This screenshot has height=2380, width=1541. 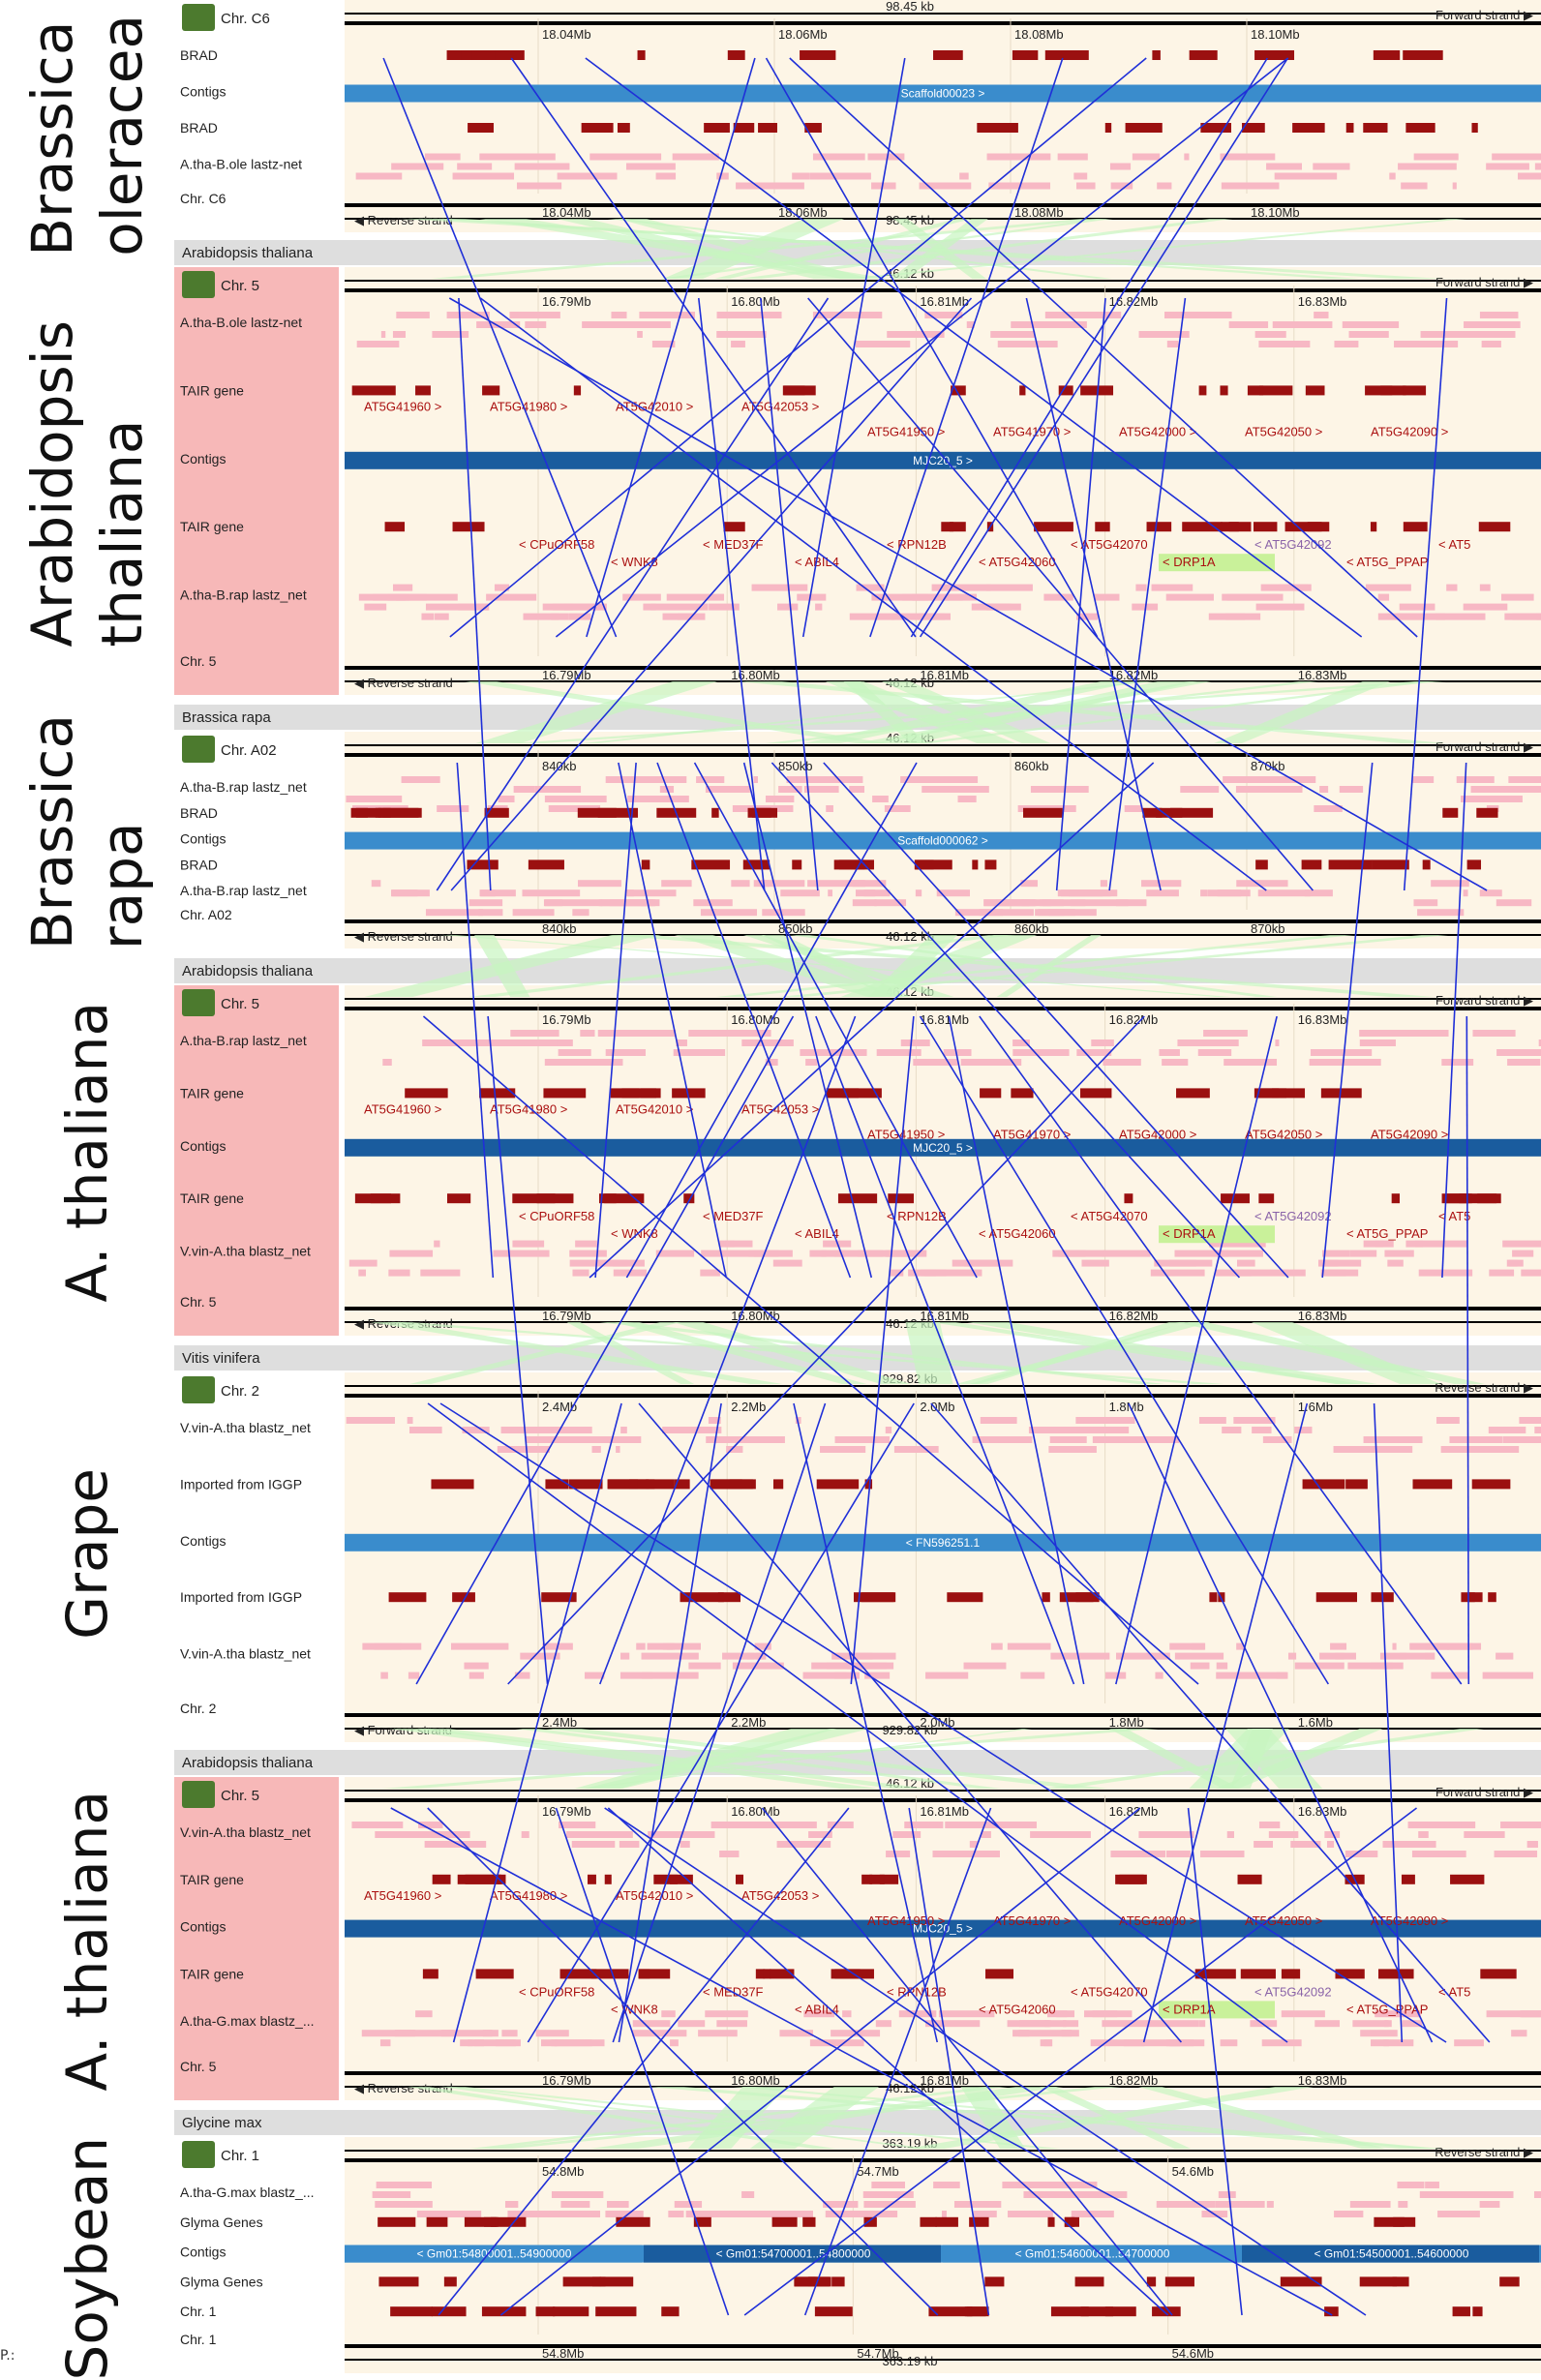 What do you see at coordinates (248, 1763) in the screenshot?
I see `panel-header-title: Arabidopsis thaliana` at bounding box center [248, 1763].